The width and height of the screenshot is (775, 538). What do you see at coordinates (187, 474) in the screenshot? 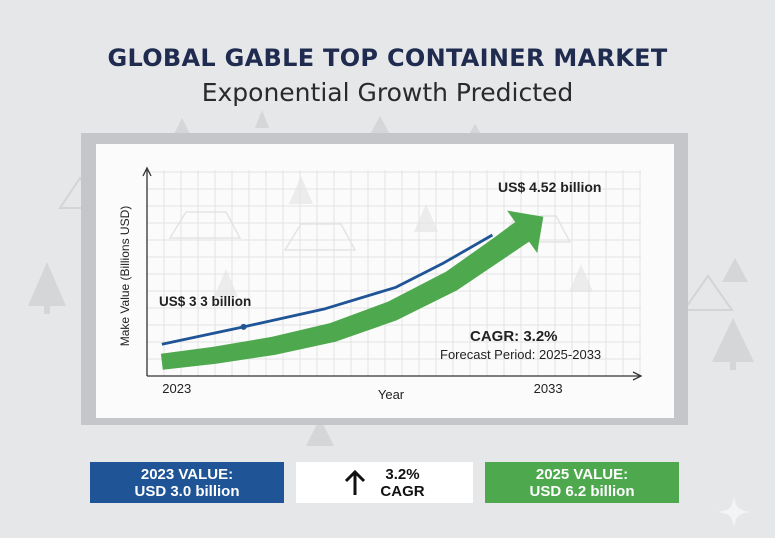
I see `value-2023-heading: 2023 VALUE:` at bounding box center [187, 474].